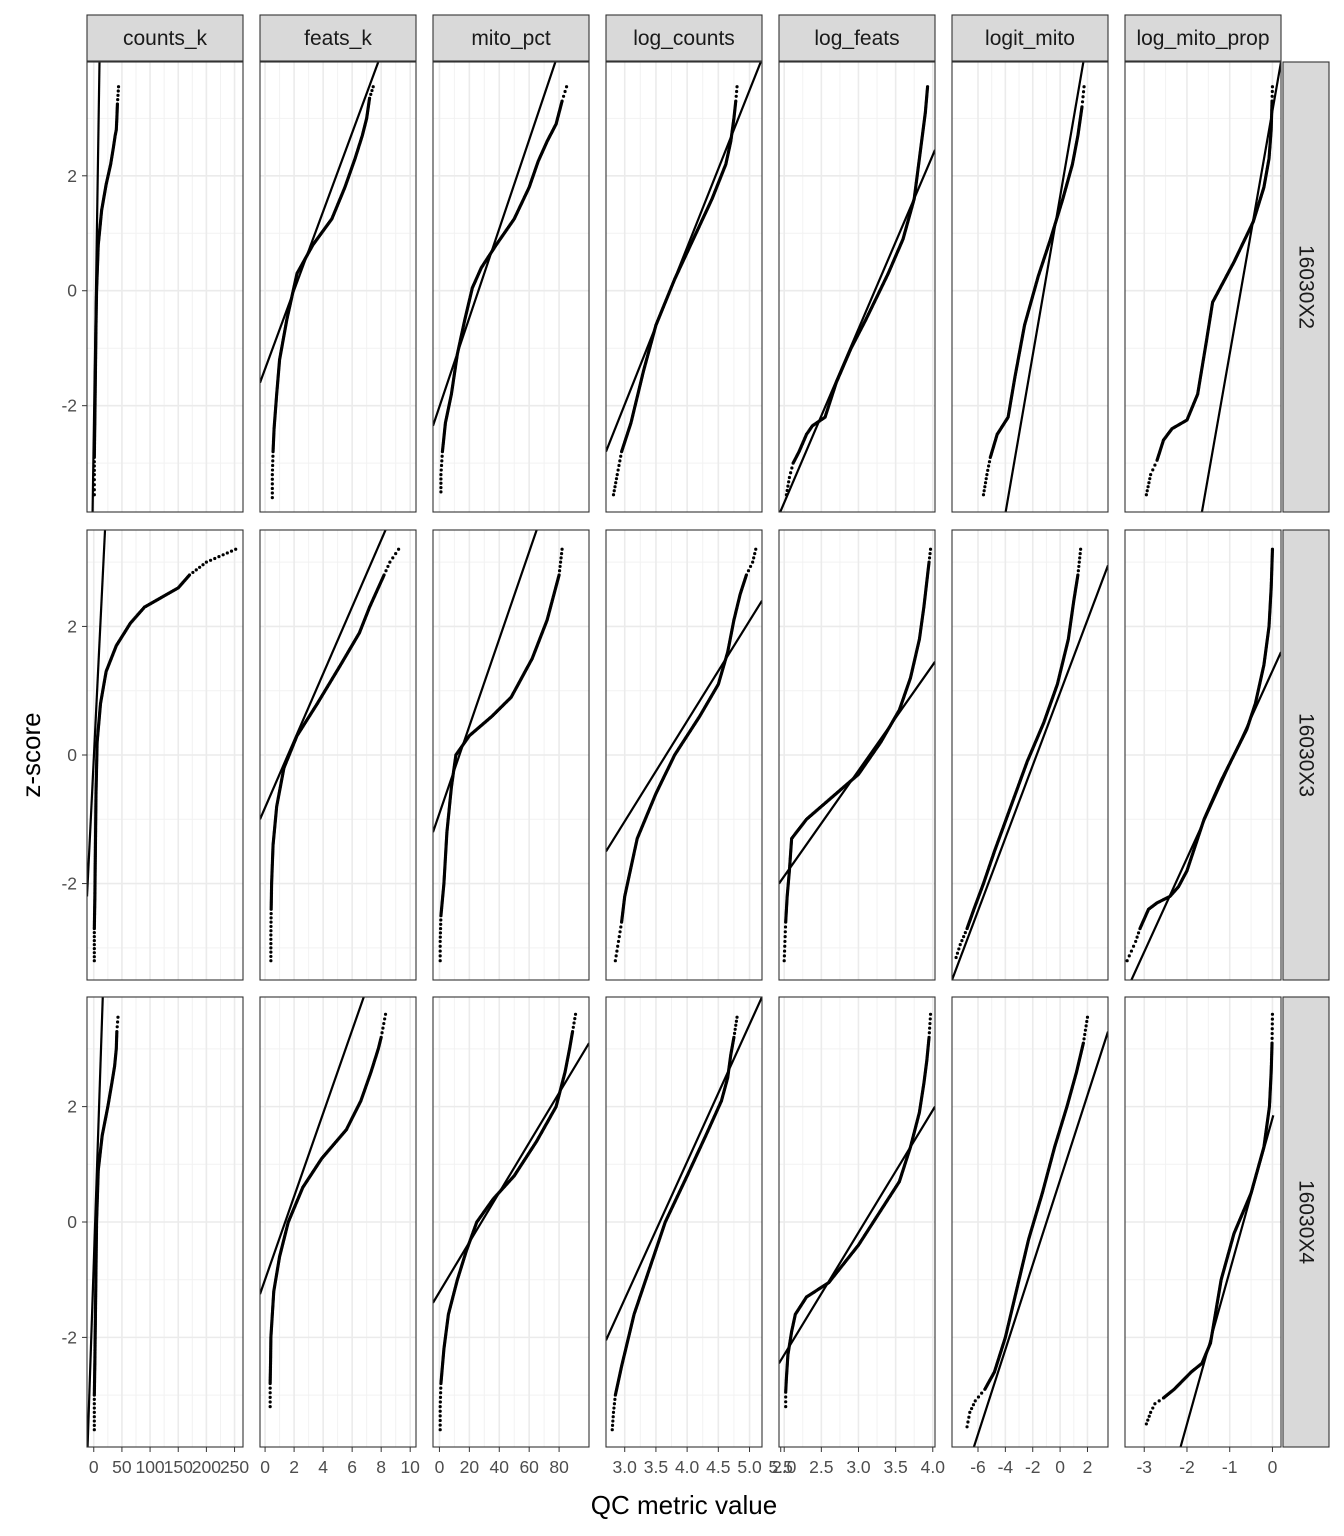 The image size is (1344, 1536). What do you see at coordinates (338, 1222) in the screenshot?
I see `panel-16030X4-feats_k` at bounding box center [338, 1222].